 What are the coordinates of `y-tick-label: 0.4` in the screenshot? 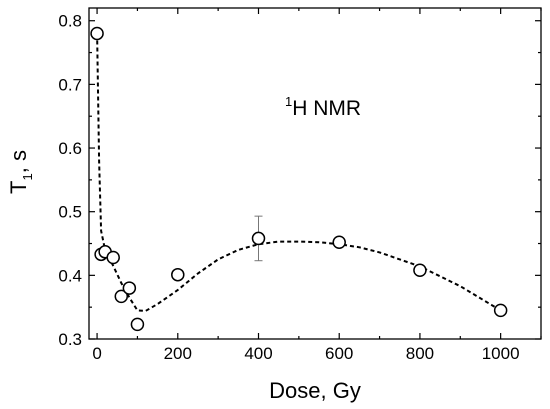 It's located at (70, 275).